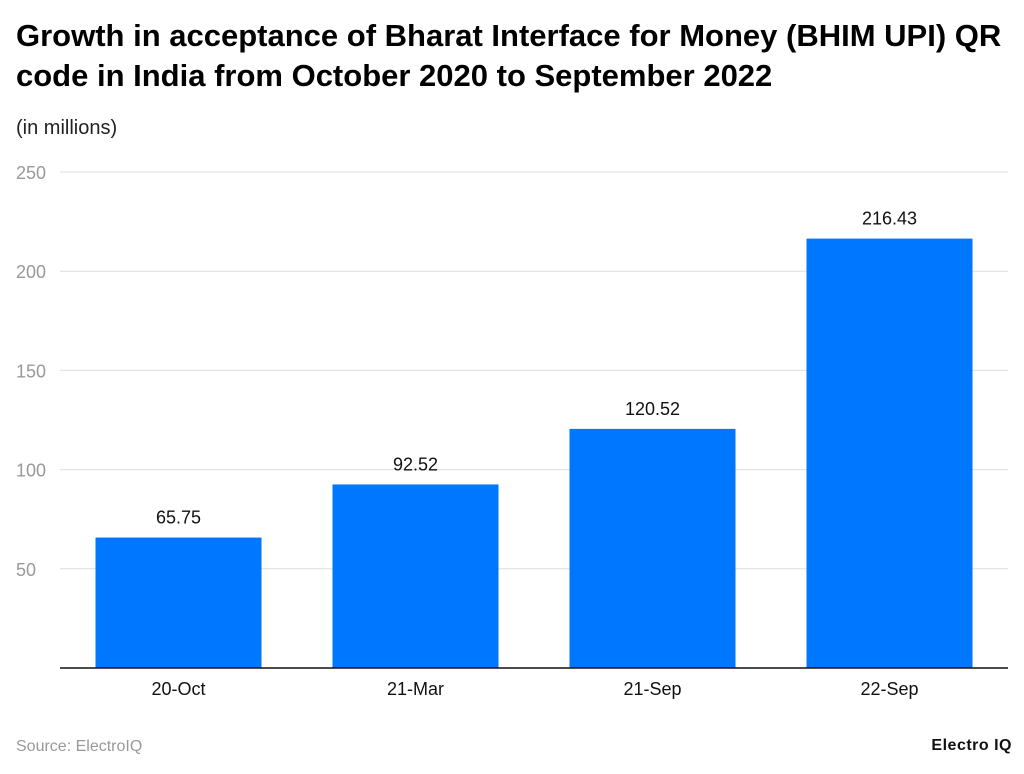 The image size is (1024, 774). Describe the element at coordinates (31, 471) in the screenshot. I see `y-tick-label: 100` at that location.